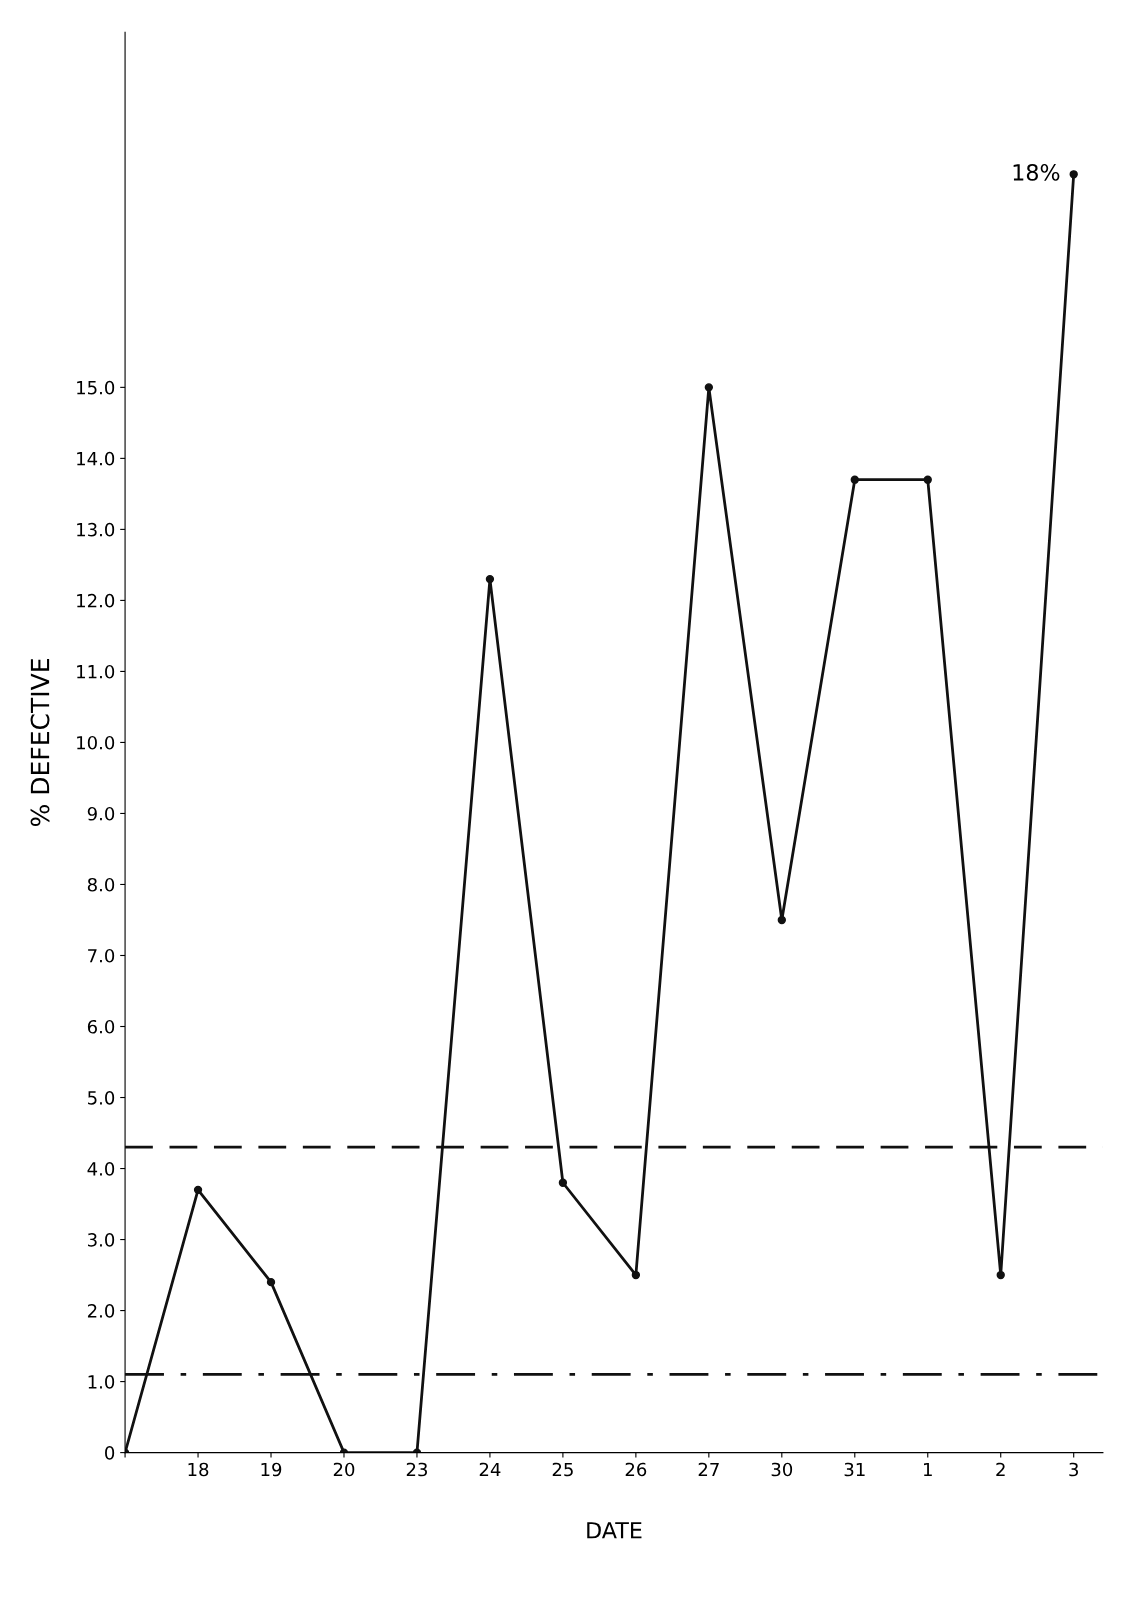 This screenshot has height=1614, width=1137. Describe the element at coordinates (708, 1469) in the screenshot. I see `x-tick-label: 27` at that location.